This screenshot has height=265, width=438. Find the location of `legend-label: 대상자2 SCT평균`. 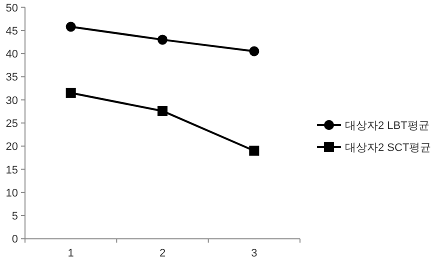

legend-label: 대상자2 SCT평균 is located at coordinates (388, 148).